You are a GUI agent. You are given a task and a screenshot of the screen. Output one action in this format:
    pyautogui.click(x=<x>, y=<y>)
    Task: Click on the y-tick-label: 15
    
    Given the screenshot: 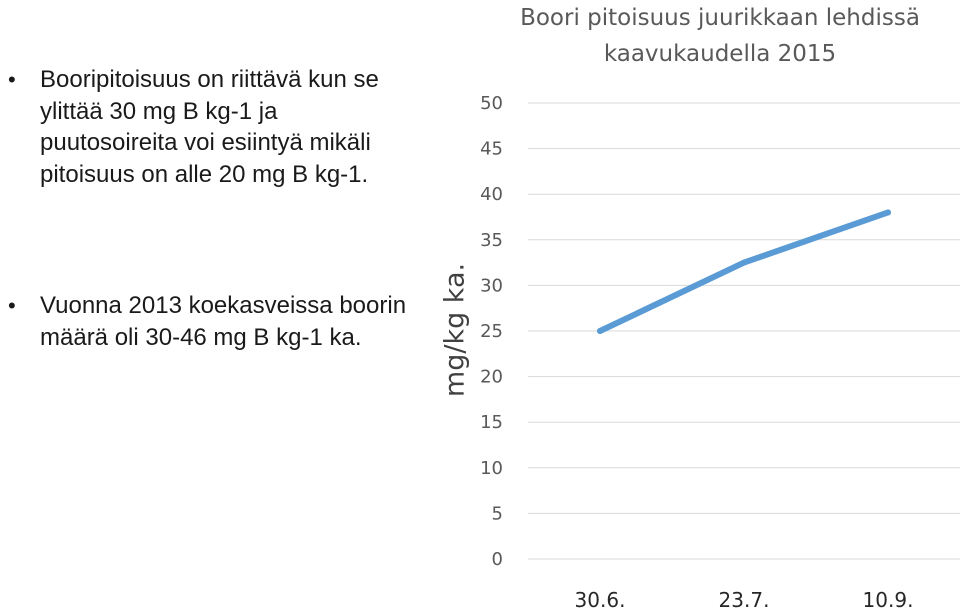 What is the action you would take?
    pyautogui.click(x=491, y=422)
    